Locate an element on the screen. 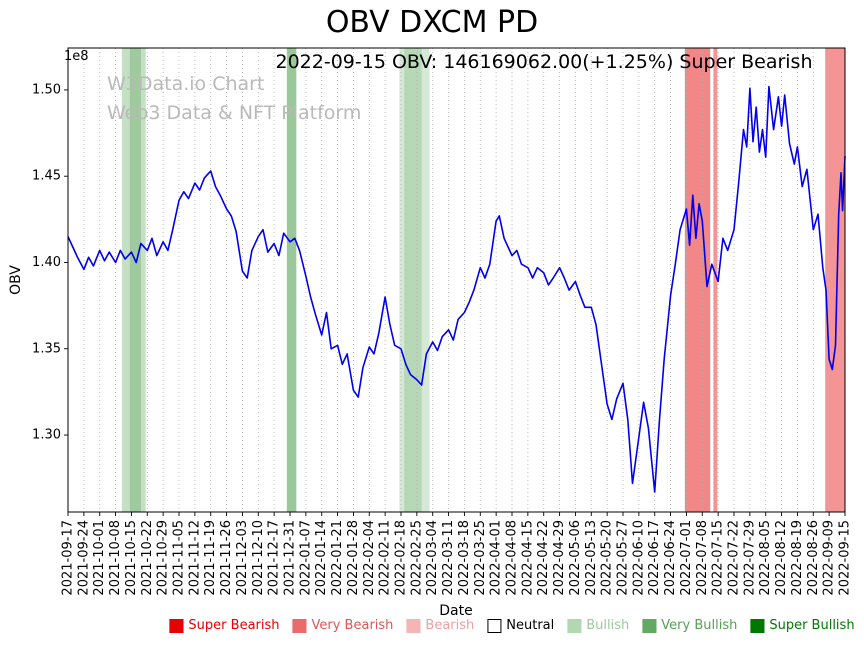  x-tick-label: 2021-12-17 is located at coordinates (274, 558).